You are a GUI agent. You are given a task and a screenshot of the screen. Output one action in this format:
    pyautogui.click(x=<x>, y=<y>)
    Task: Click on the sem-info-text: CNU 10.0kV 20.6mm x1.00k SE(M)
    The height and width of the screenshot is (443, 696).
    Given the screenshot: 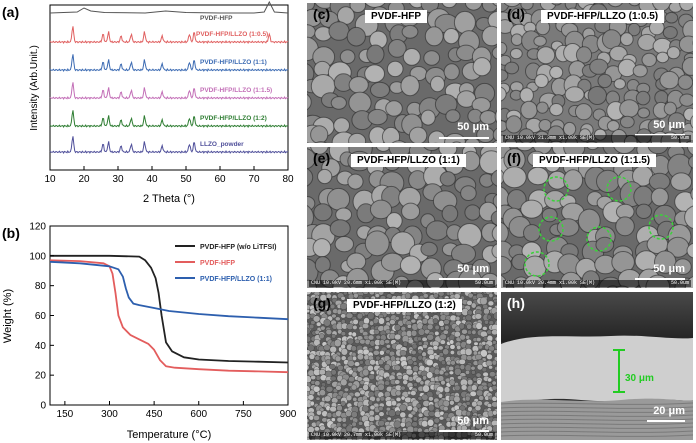 What is the action you would take?
    pyautogui.click(x=356, y=283)
    